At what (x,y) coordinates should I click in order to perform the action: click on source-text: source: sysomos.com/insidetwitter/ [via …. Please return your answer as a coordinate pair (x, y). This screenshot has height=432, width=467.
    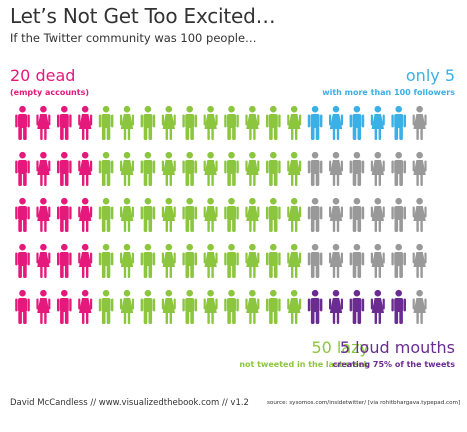
    Looking at the image, I should click on (364, 403).